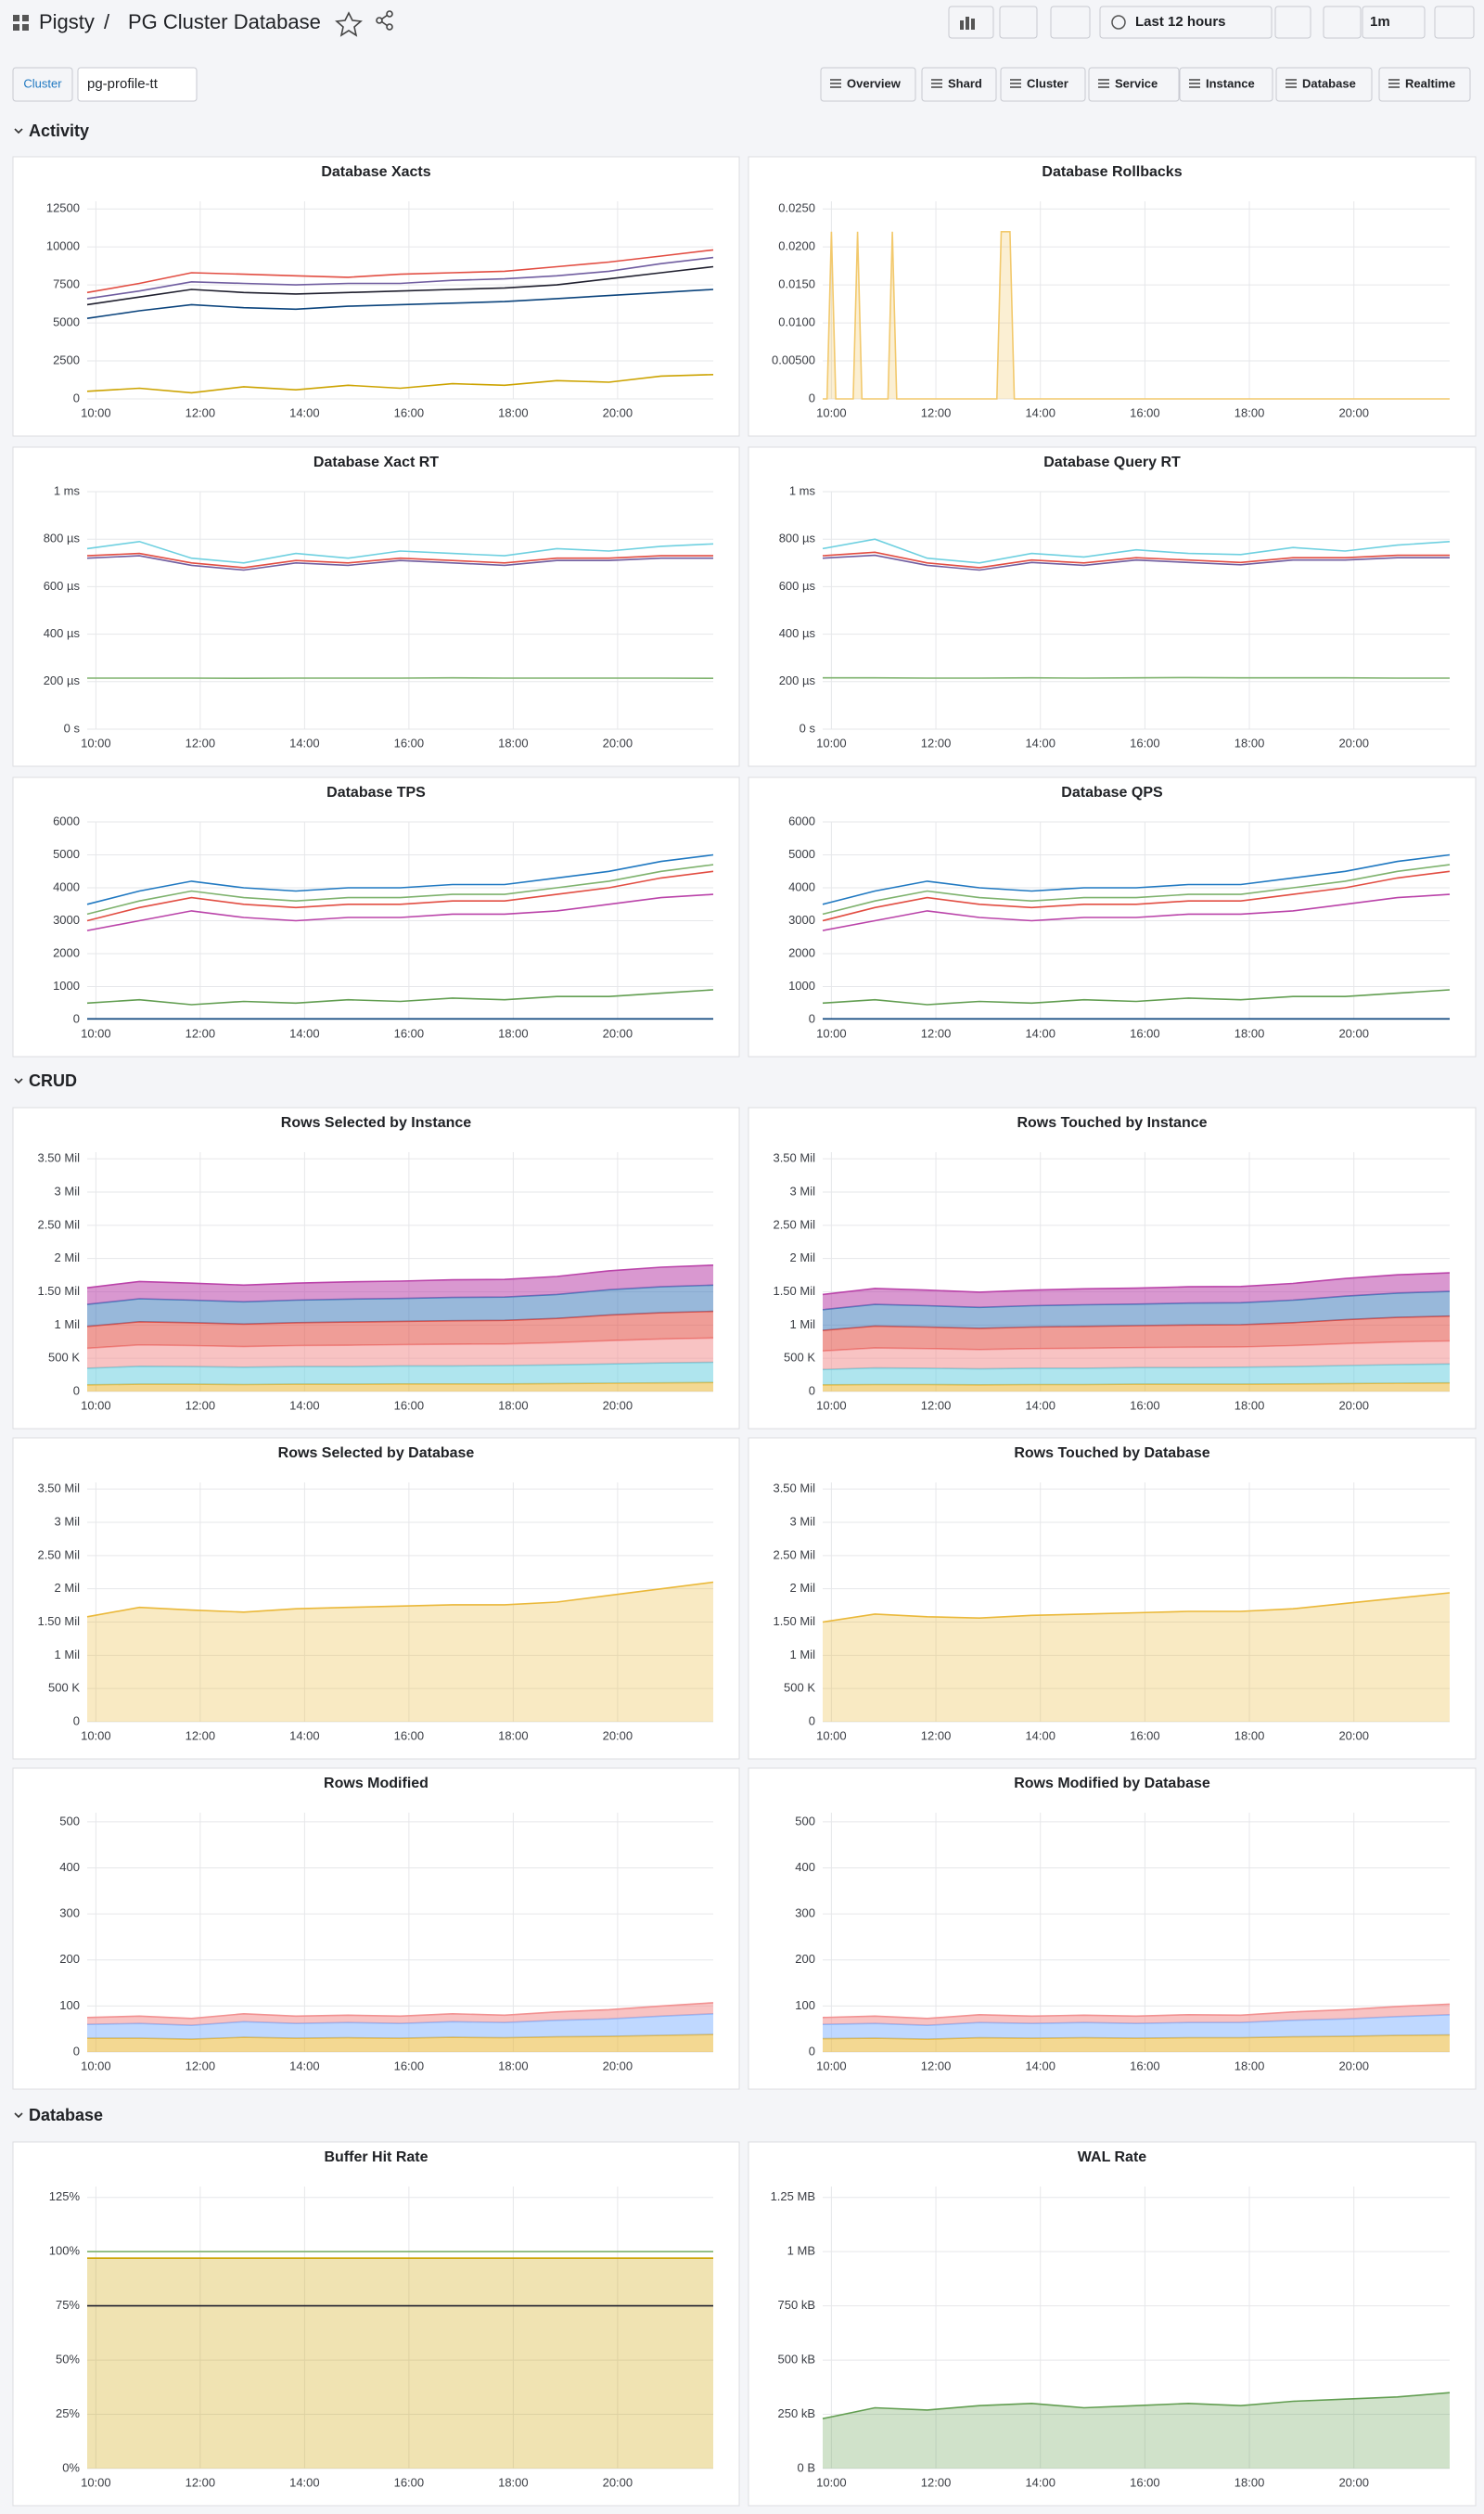 The image size is (1484, 2514). I want to click on nav-link: Cluster, so click(1047, 83).